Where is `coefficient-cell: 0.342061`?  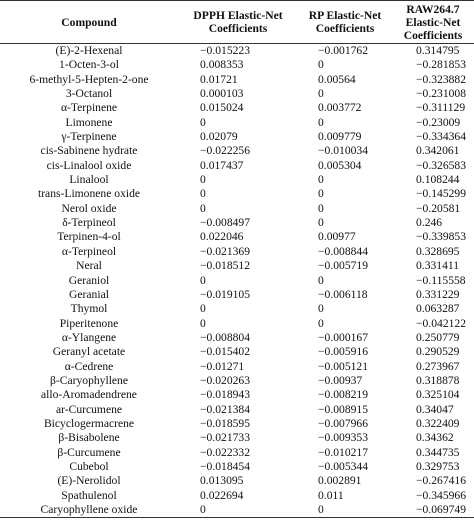
coefficient-cell: 0.342061 is located at coordinates (438, 151).